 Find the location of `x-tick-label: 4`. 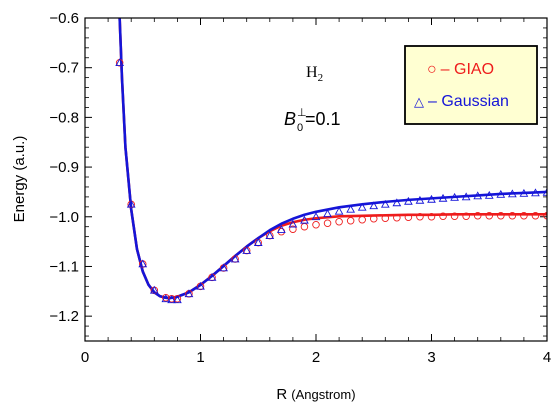

x-tick-label: 4 is located at coordinates (547, 357).